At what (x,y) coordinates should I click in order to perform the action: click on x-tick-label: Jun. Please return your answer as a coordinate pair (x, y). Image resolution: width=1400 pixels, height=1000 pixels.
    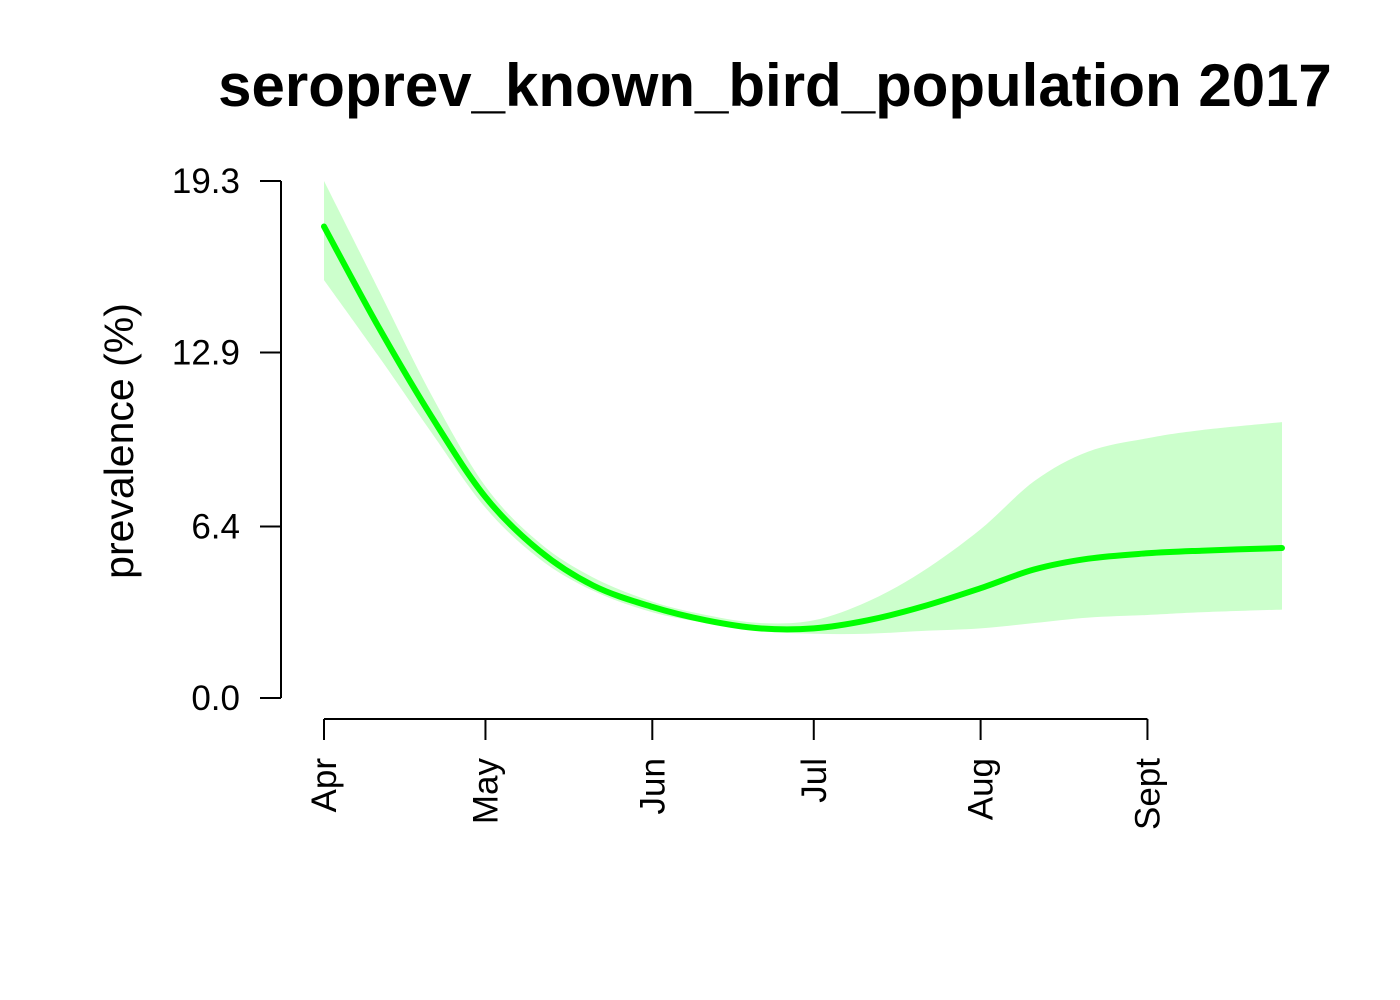
    Looking at the image, I should click on (652, 786).